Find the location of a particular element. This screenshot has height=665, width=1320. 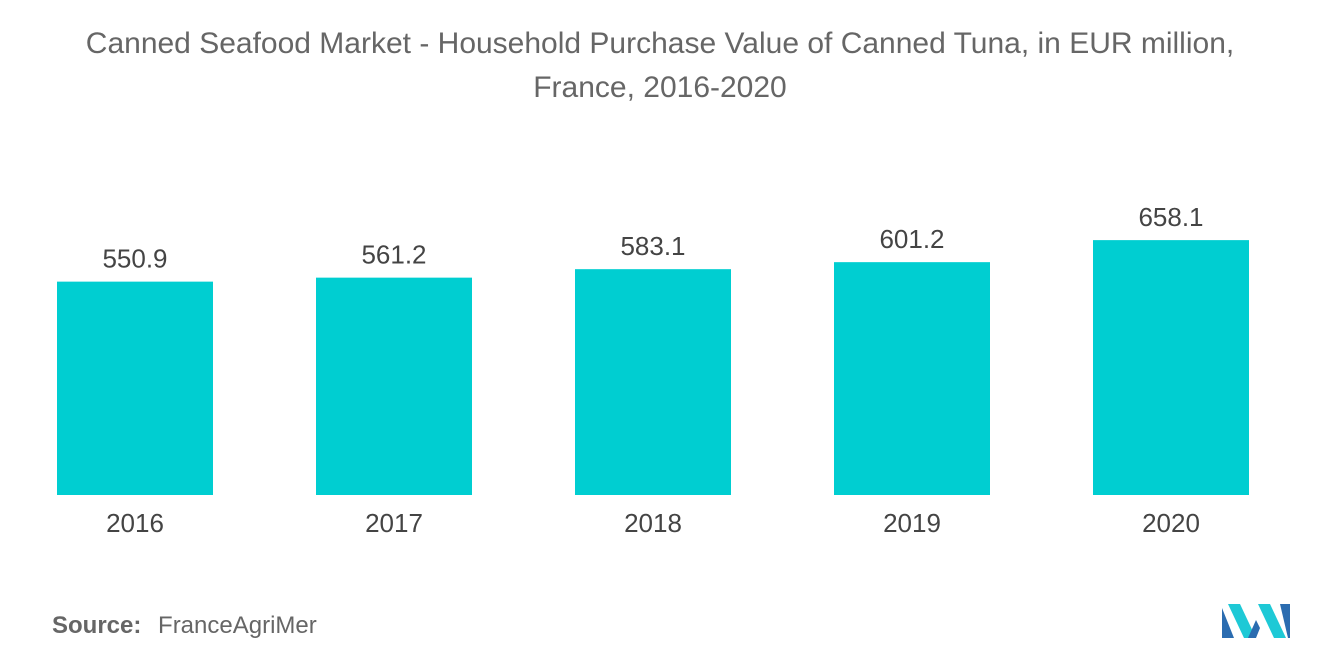

x-tick-label-2020: 2020 is located at coordinates (1171, 523).